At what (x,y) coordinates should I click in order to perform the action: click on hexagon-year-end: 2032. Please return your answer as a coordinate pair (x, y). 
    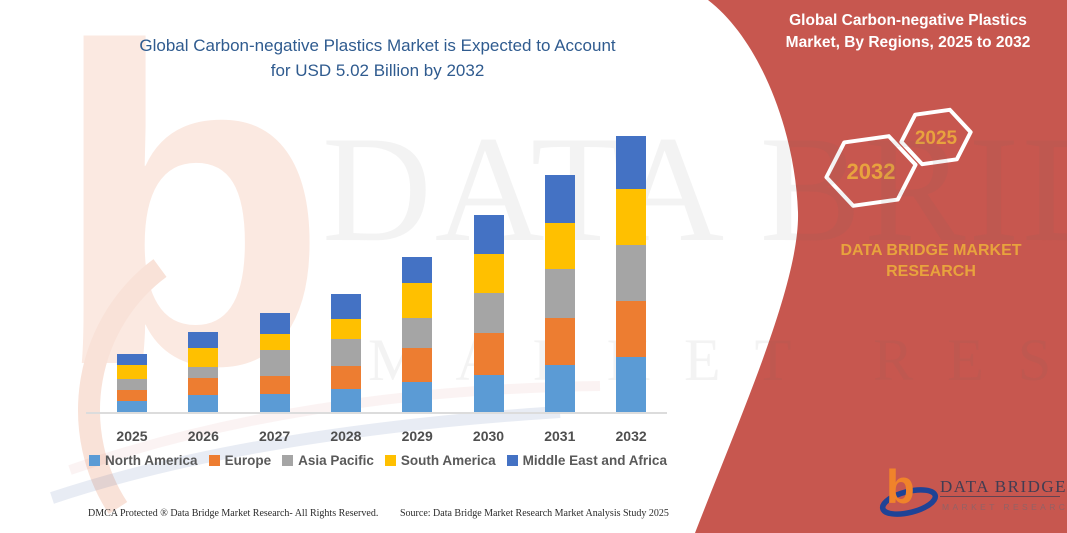
    Looking at the image, I should click on (871, 171).